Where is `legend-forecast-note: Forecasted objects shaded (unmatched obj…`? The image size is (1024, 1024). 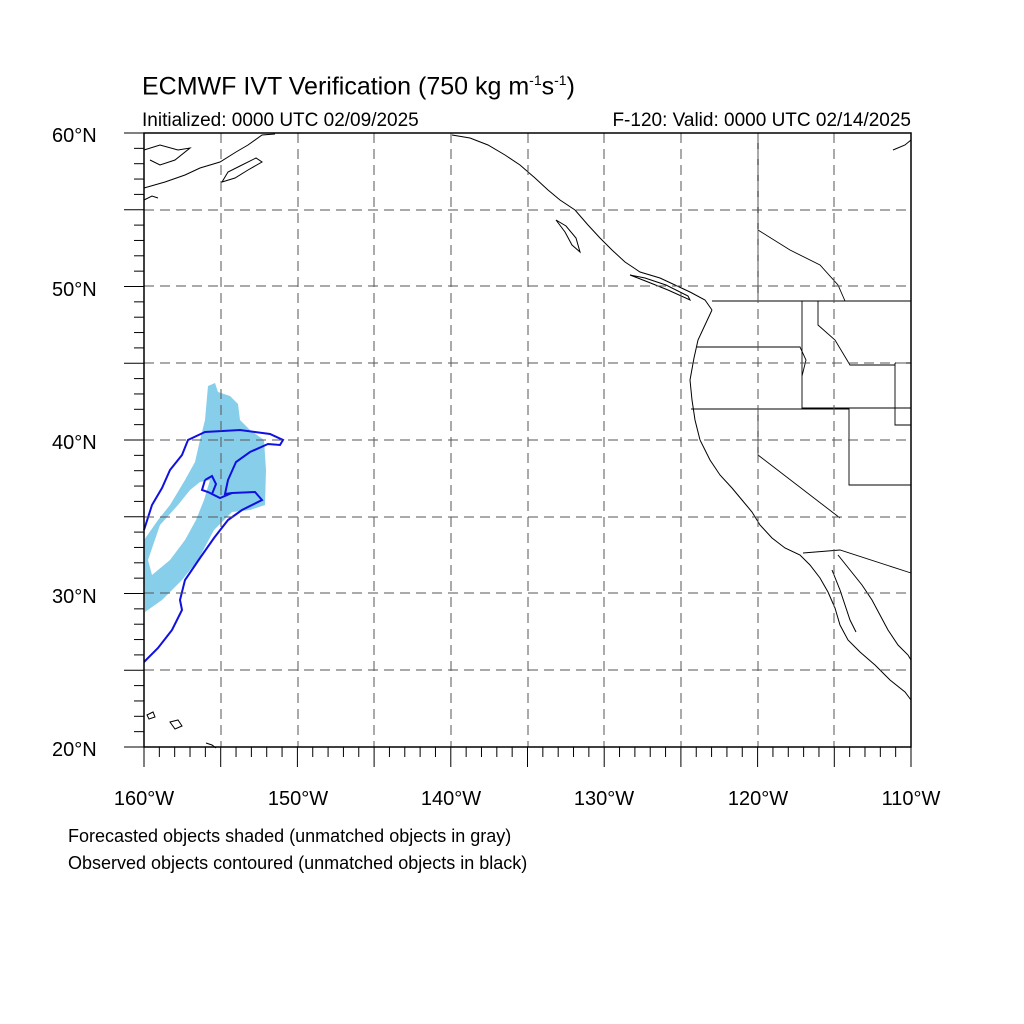 legend-forecast-note: Forecasted objects shaded (unmatched obj… is located at coordinates (290, 836).